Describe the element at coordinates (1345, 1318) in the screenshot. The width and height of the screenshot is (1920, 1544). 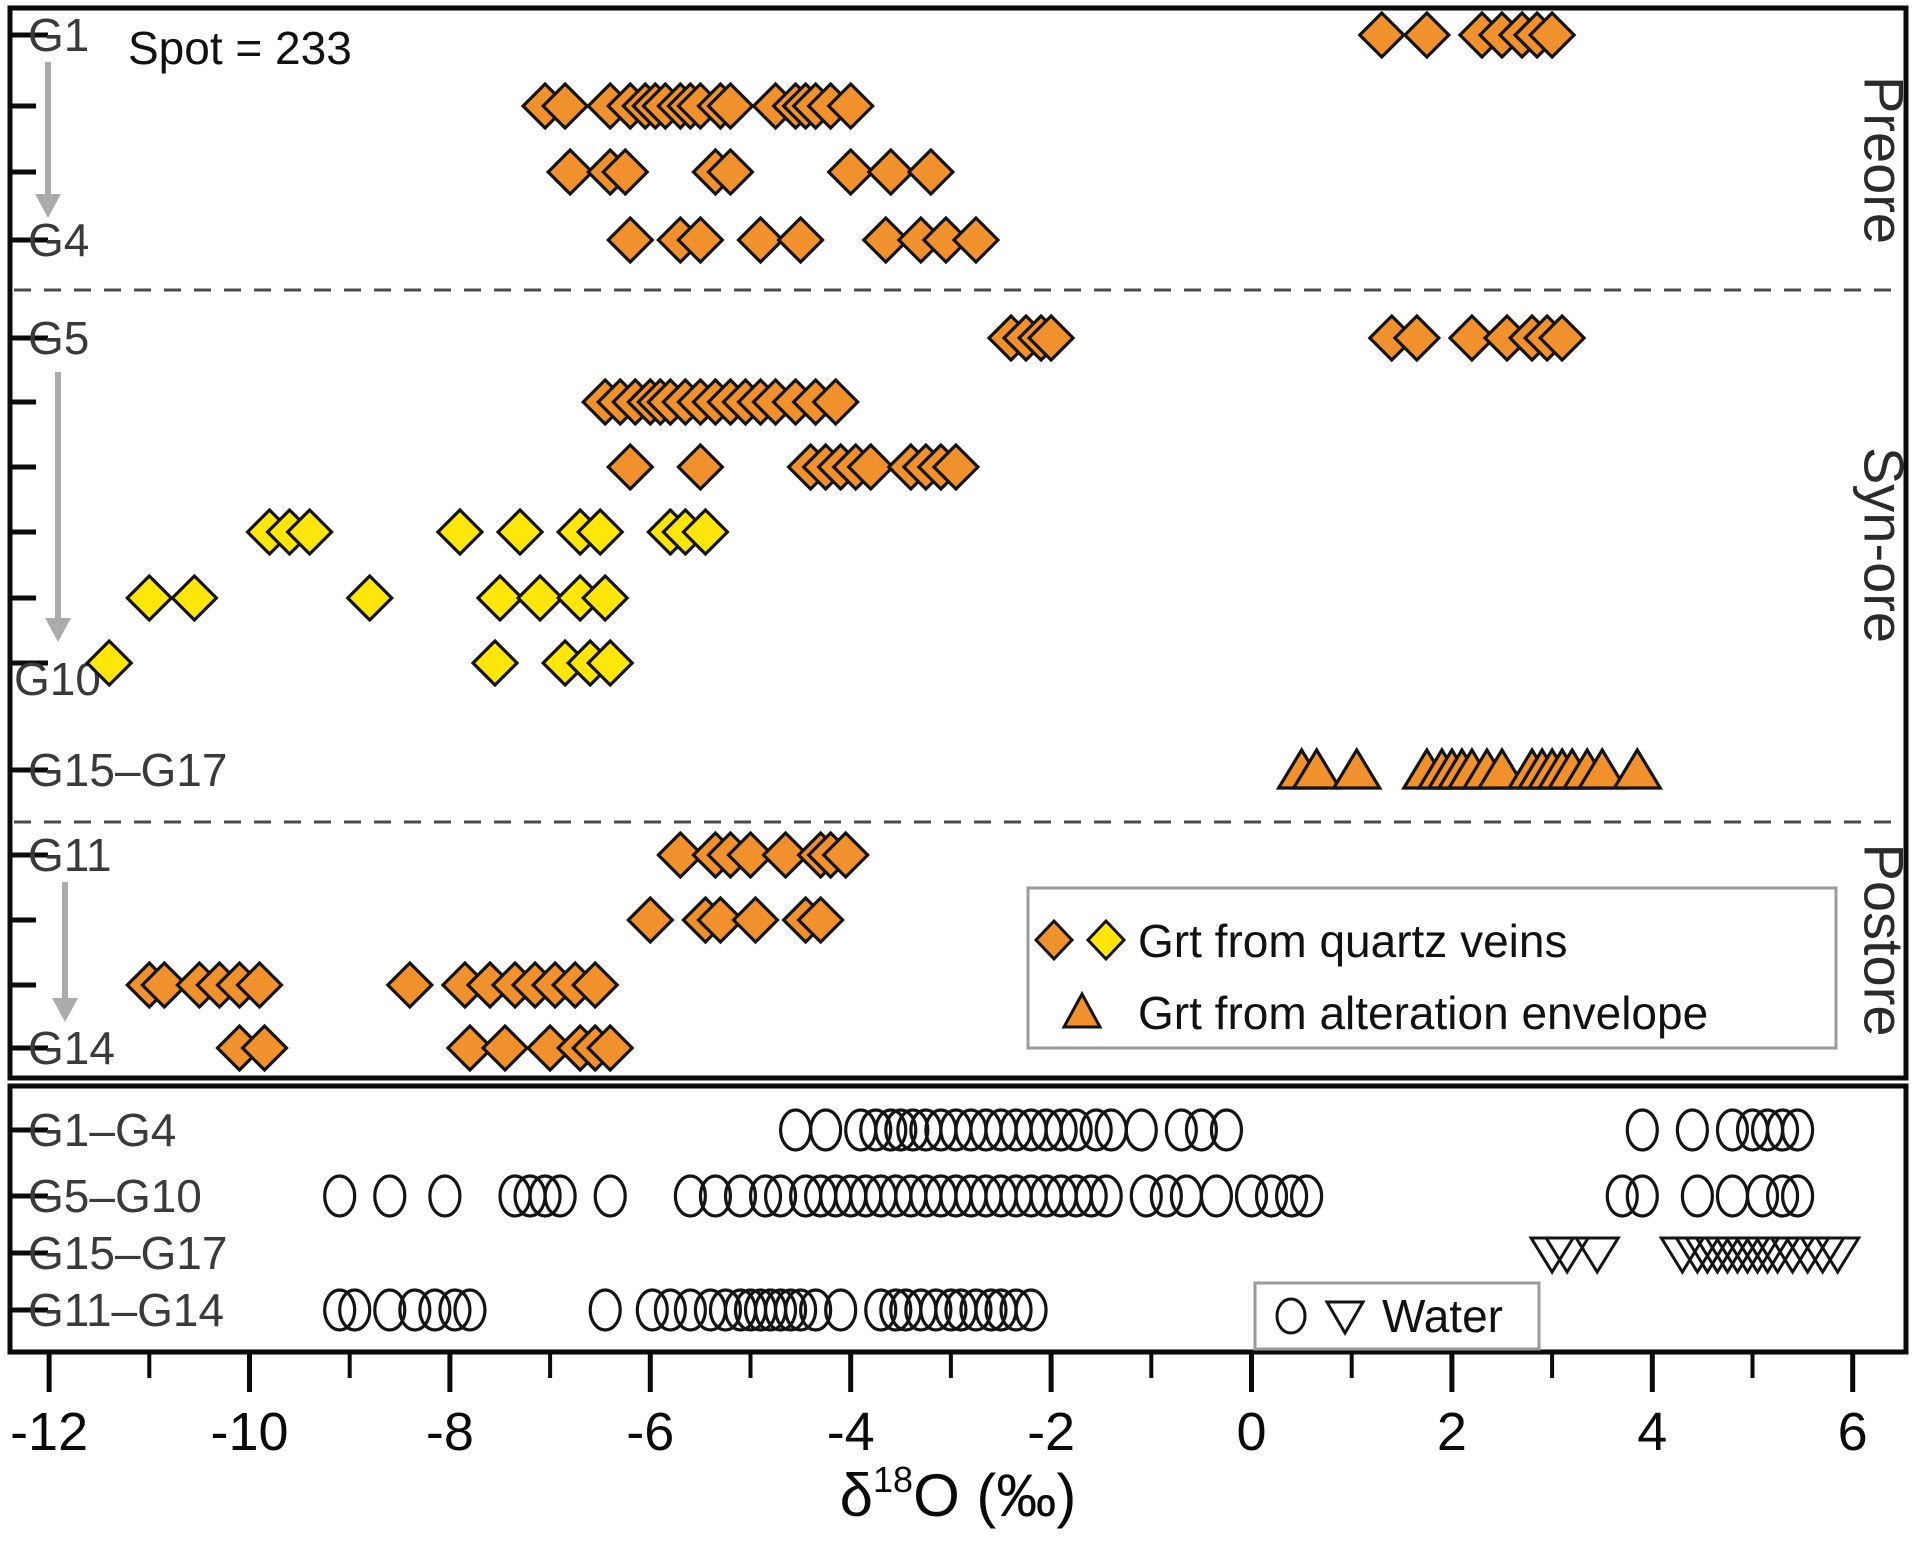
I see `open-down-triangle-legend-icon` at that location.